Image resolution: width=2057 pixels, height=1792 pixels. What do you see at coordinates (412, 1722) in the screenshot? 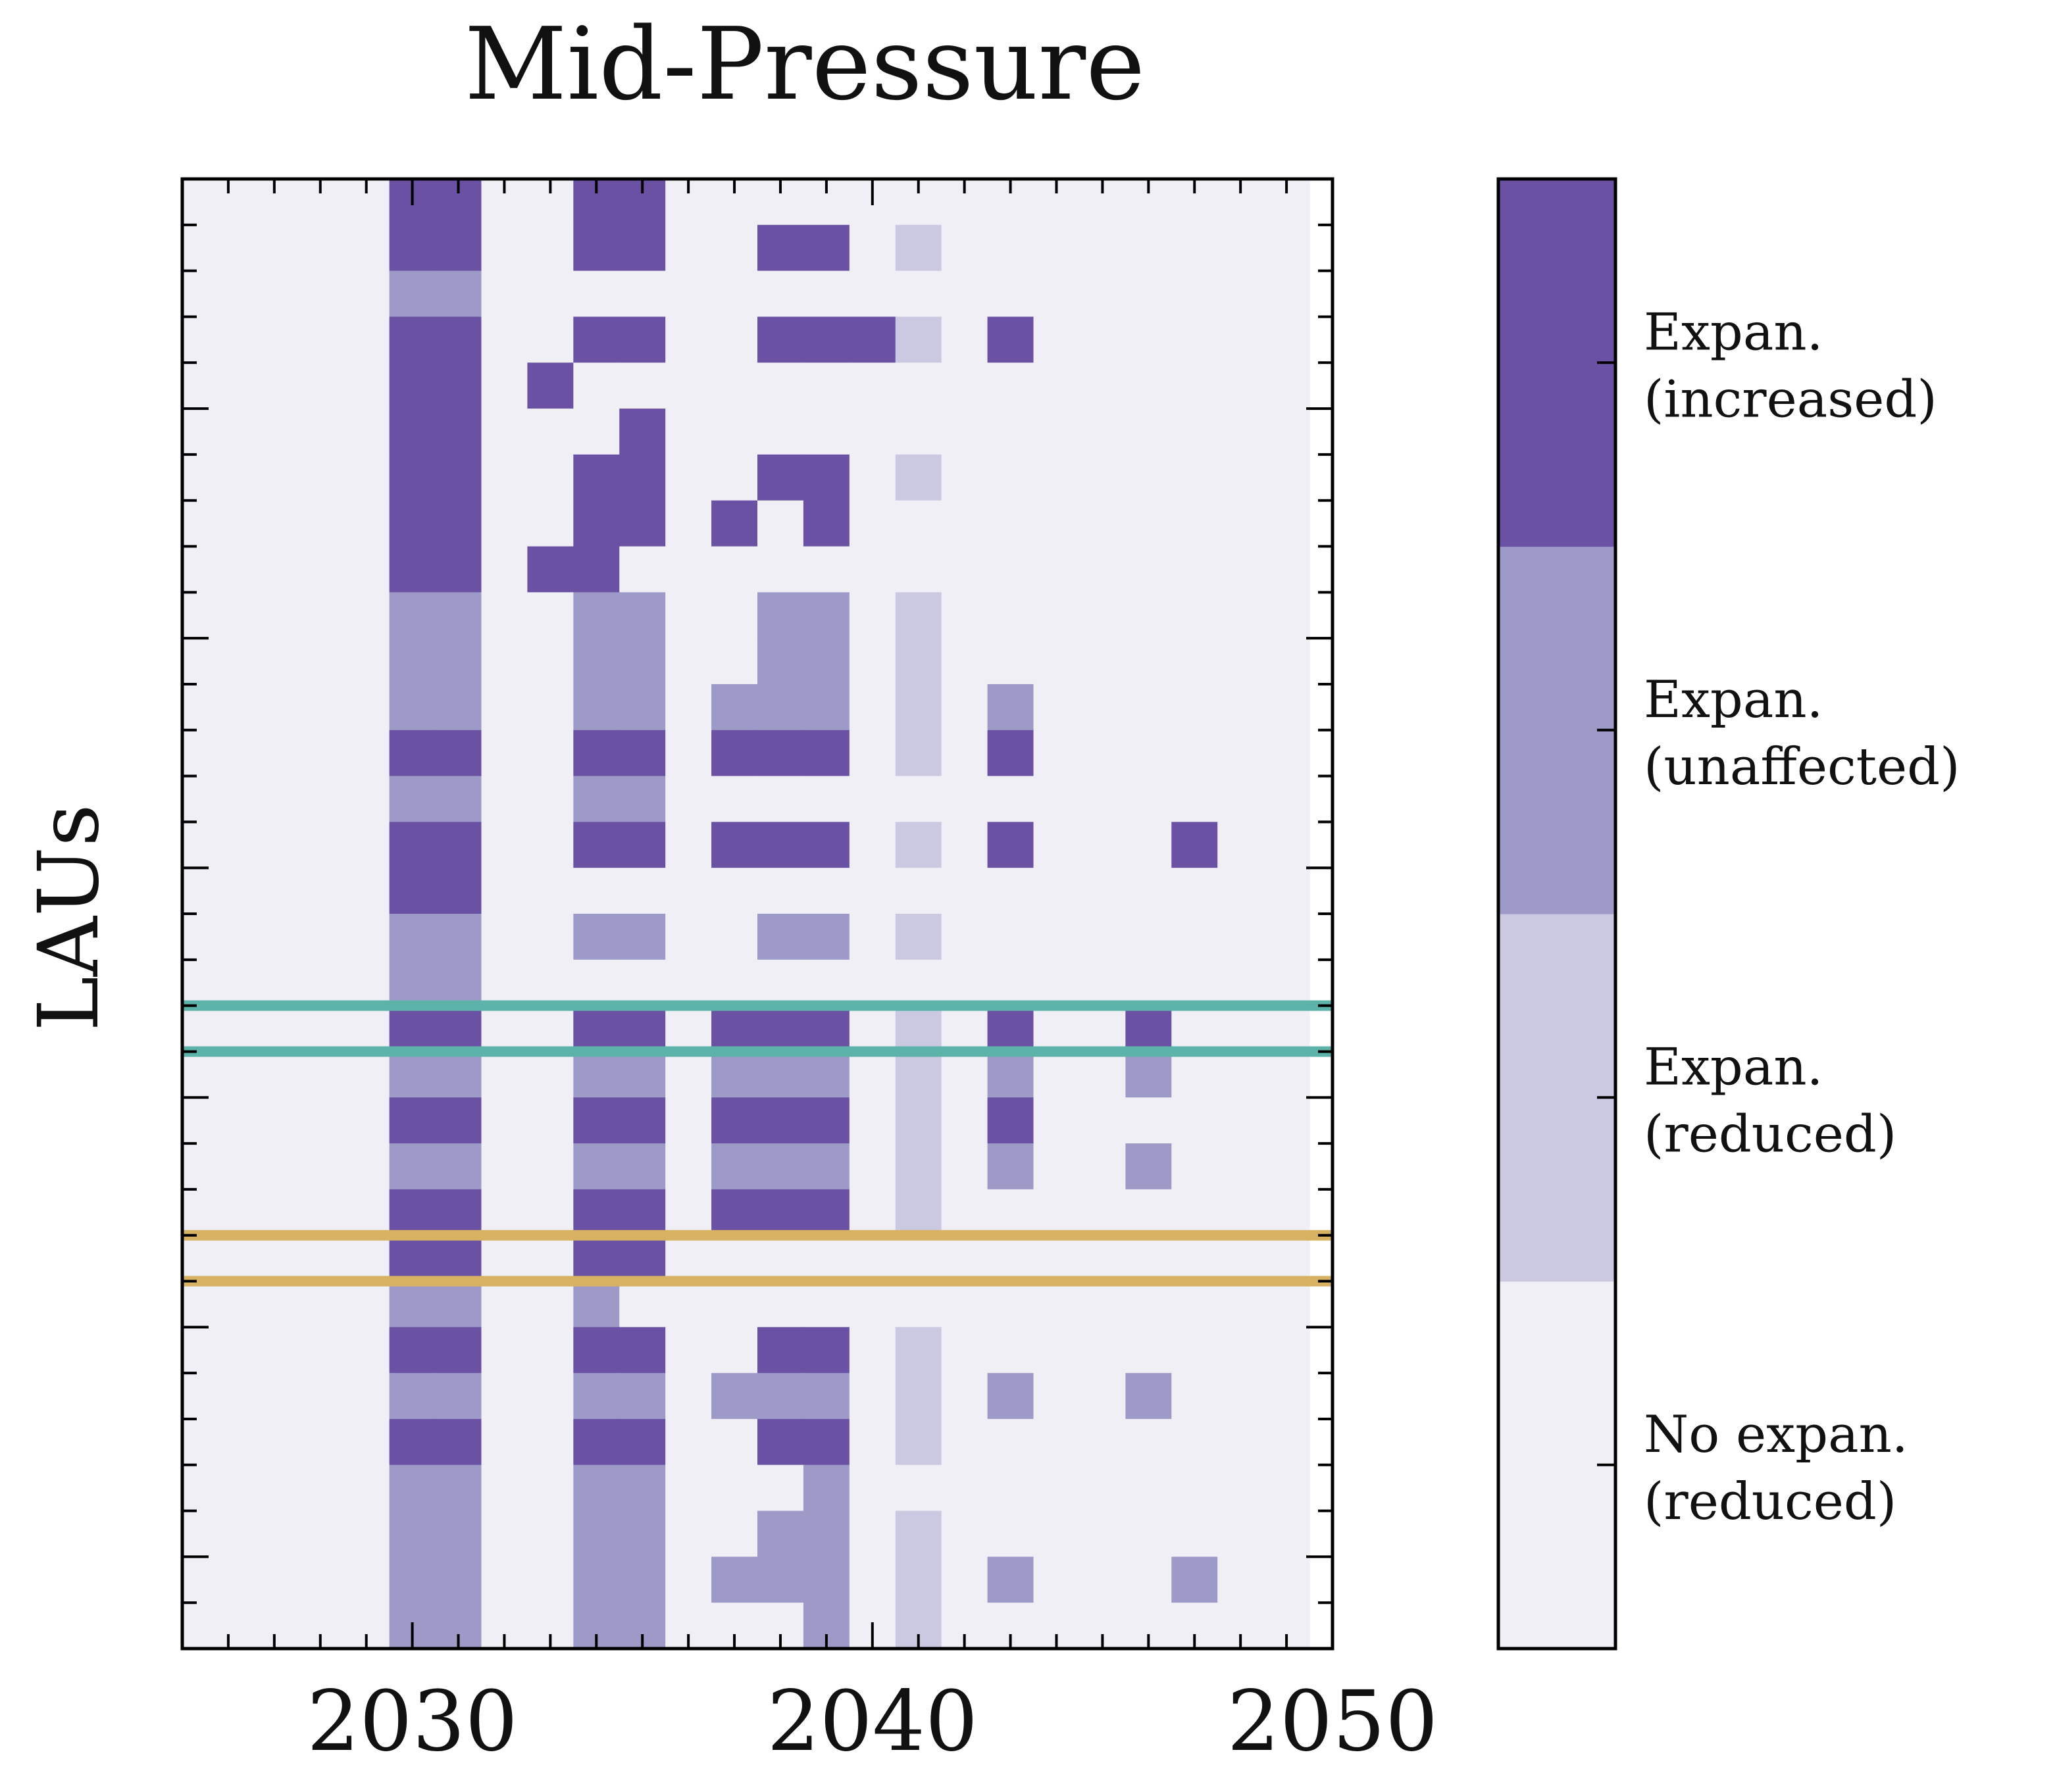
I see `x-tick-label: 2030` at bounding box center [412, 1722].